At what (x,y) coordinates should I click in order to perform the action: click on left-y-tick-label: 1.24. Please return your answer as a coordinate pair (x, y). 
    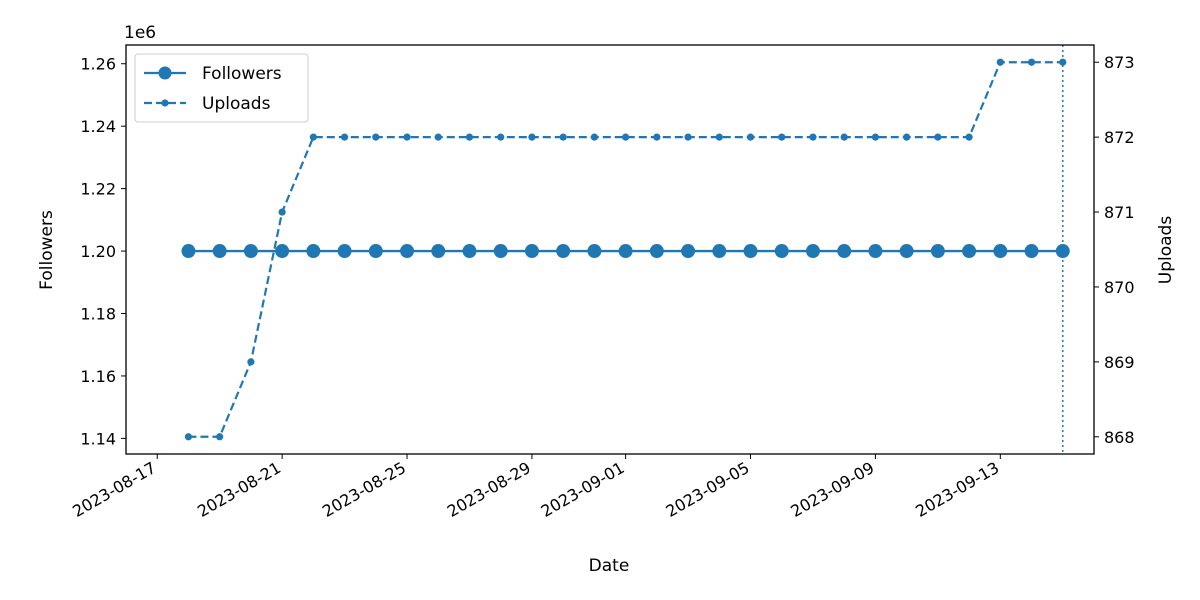
    Looking at the image, I should click on (98, 126).